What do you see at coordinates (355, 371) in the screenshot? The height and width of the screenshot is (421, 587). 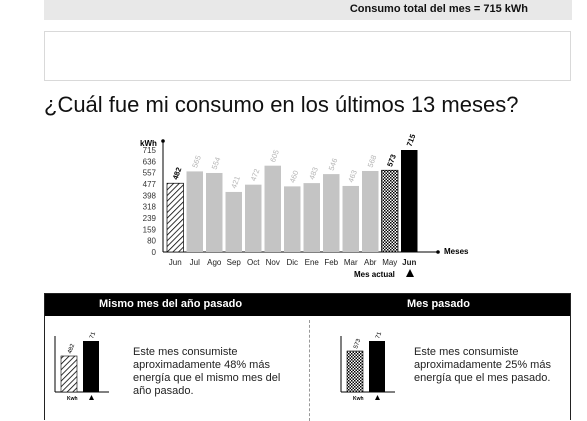 I see `mini-bar-last-month` at bounding box center [355, 371].